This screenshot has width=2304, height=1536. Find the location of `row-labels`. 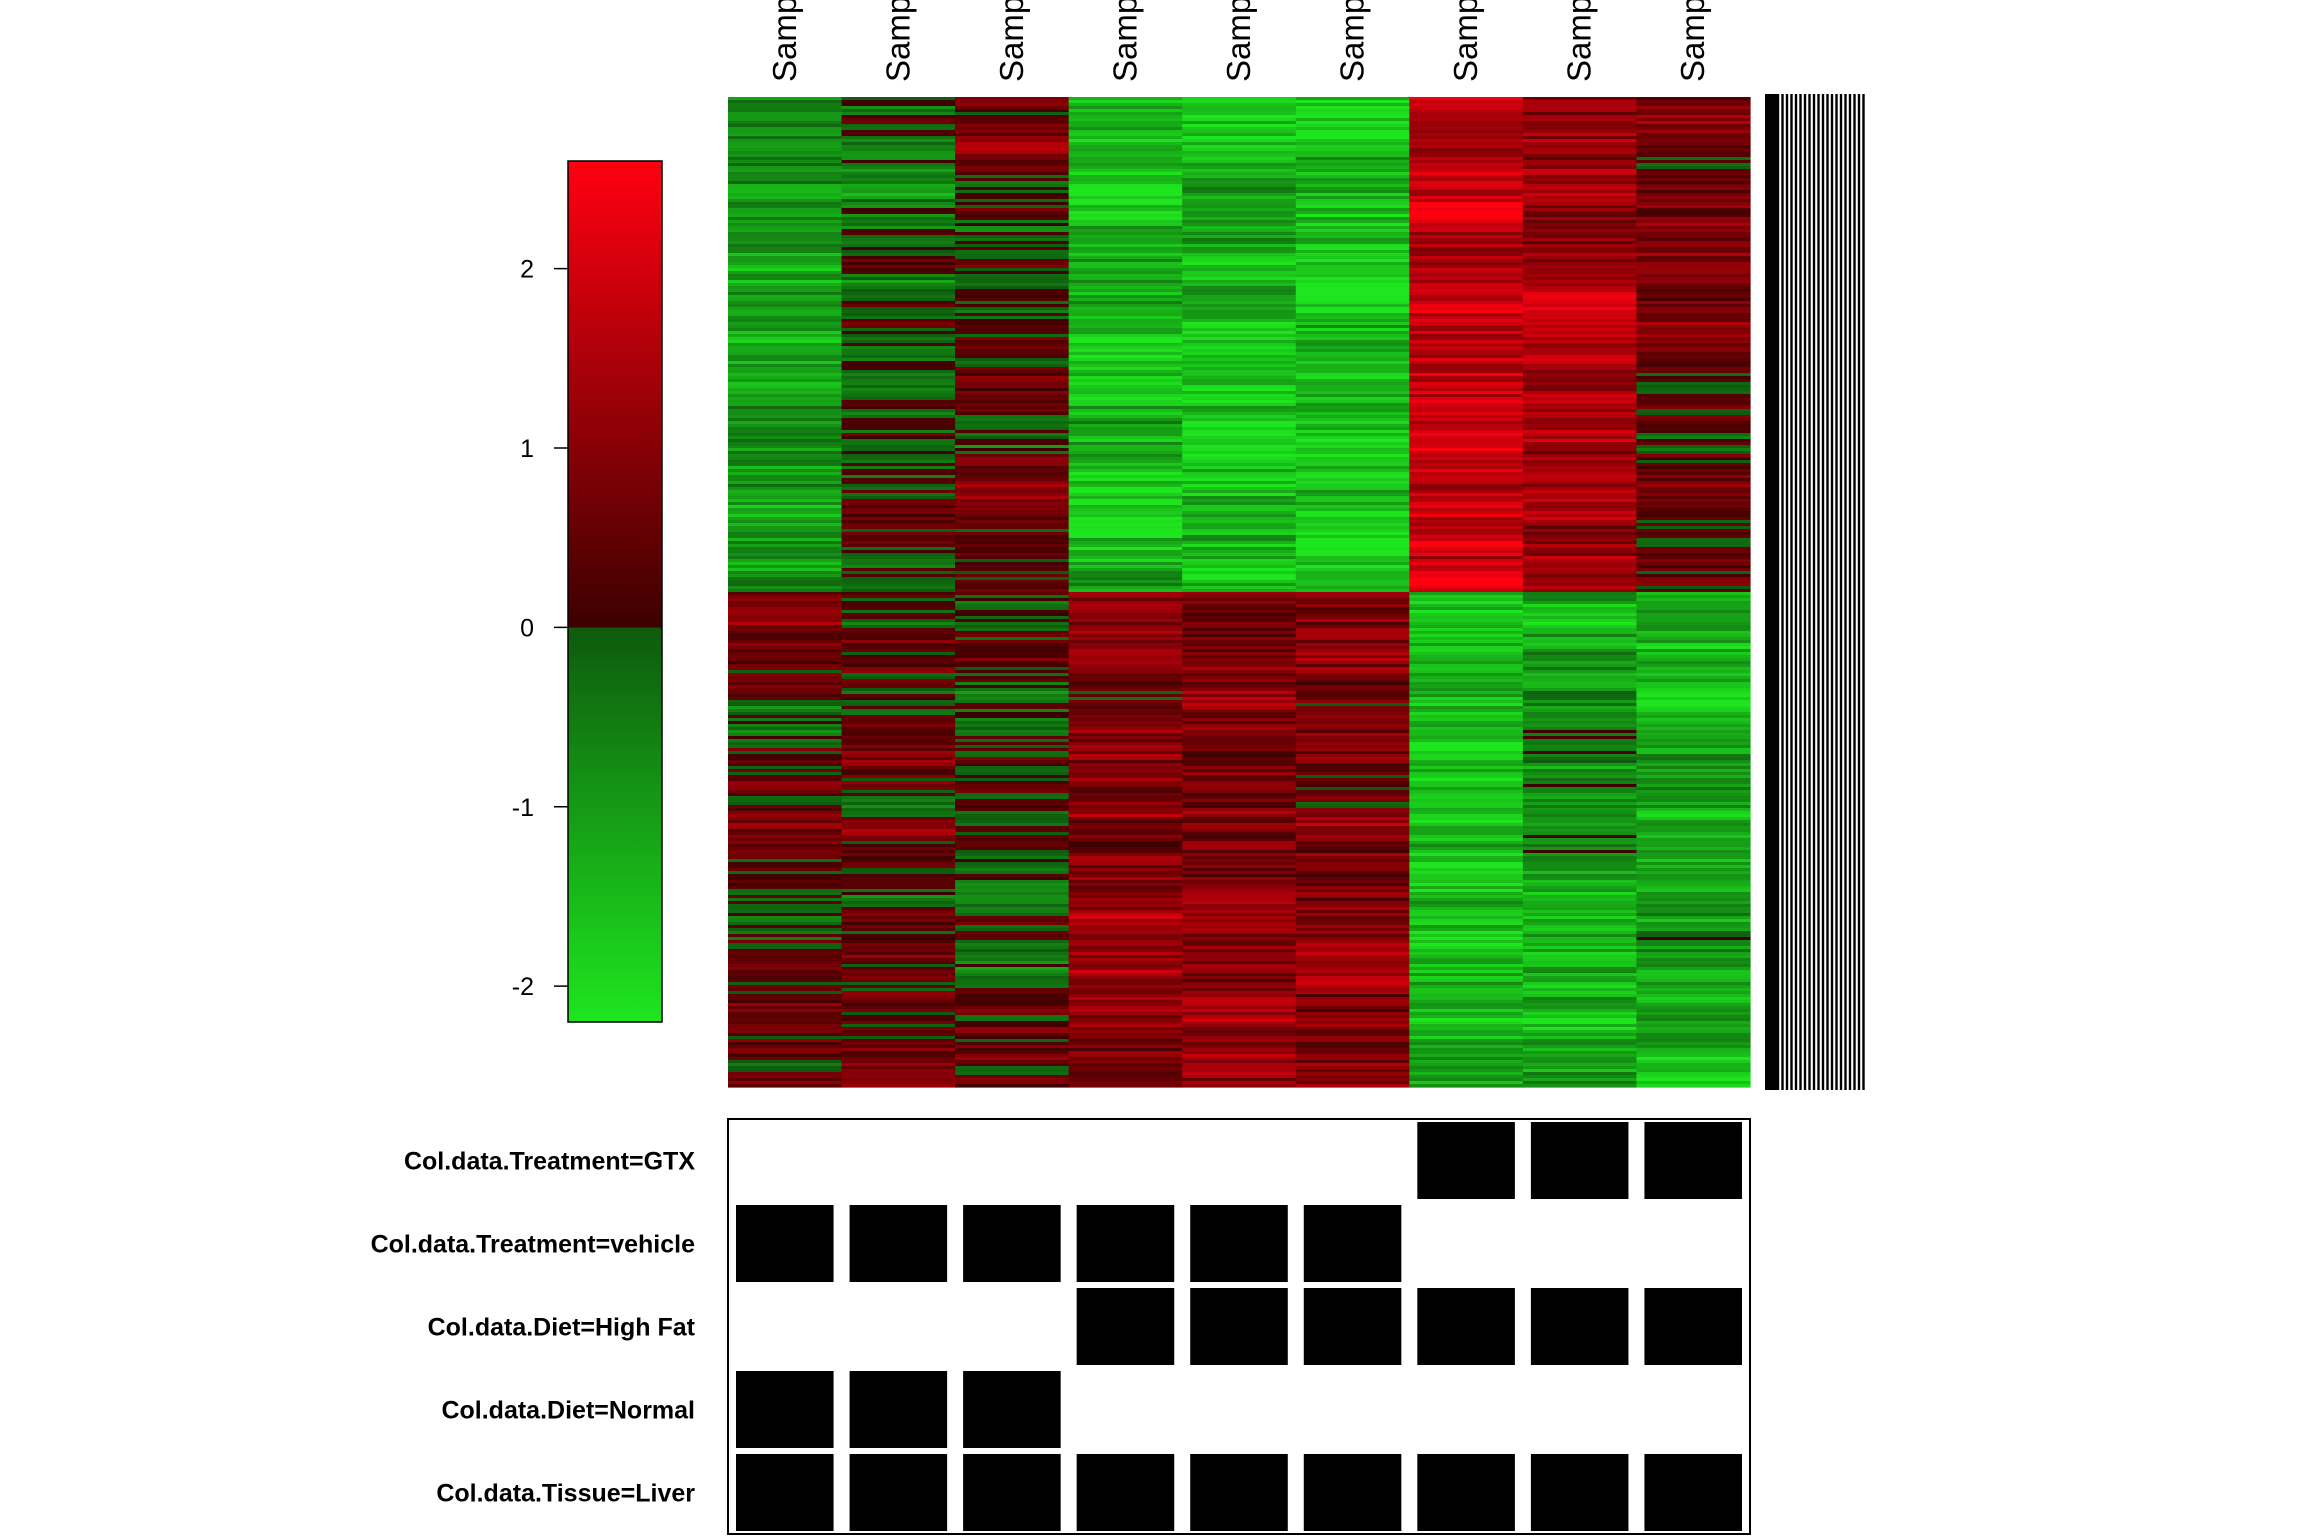

row-labels is located at coordinates (1815, 592).